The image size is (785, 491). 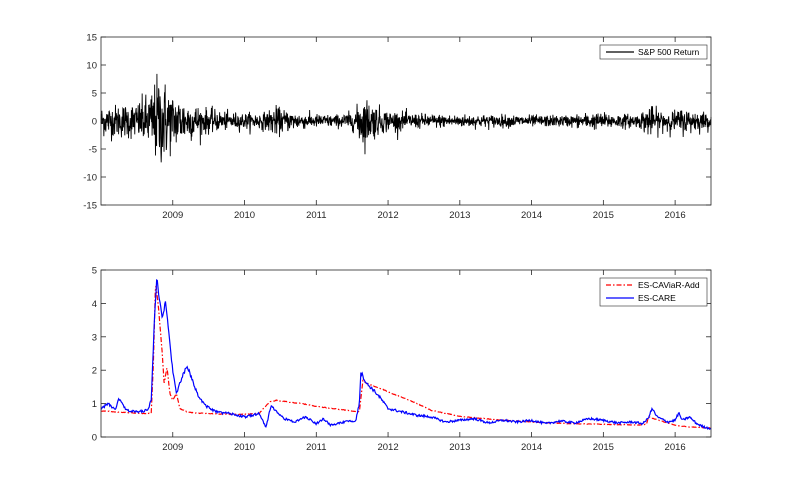 I want to click on y-tick-label: -15, so click(x=90, y=206).